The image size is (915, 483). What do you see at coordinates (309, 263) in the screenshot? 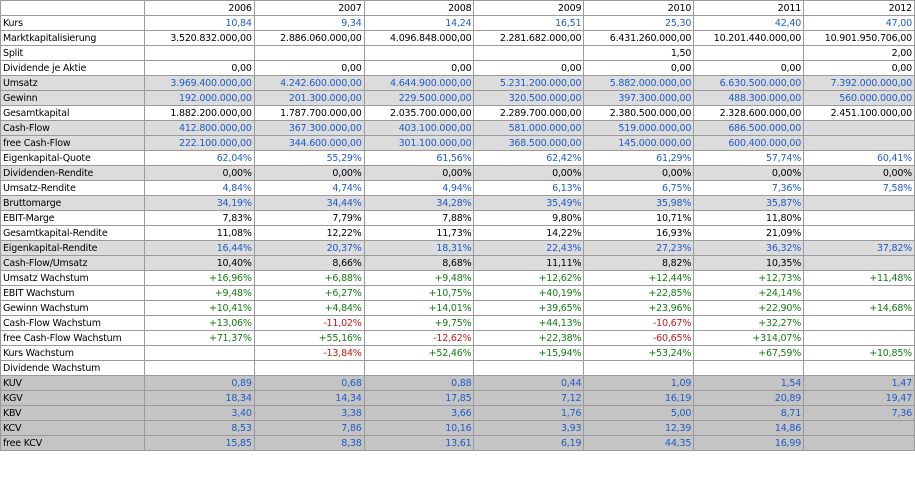
I see `data-cell: 8,66%` at bounding box center [309, 263].